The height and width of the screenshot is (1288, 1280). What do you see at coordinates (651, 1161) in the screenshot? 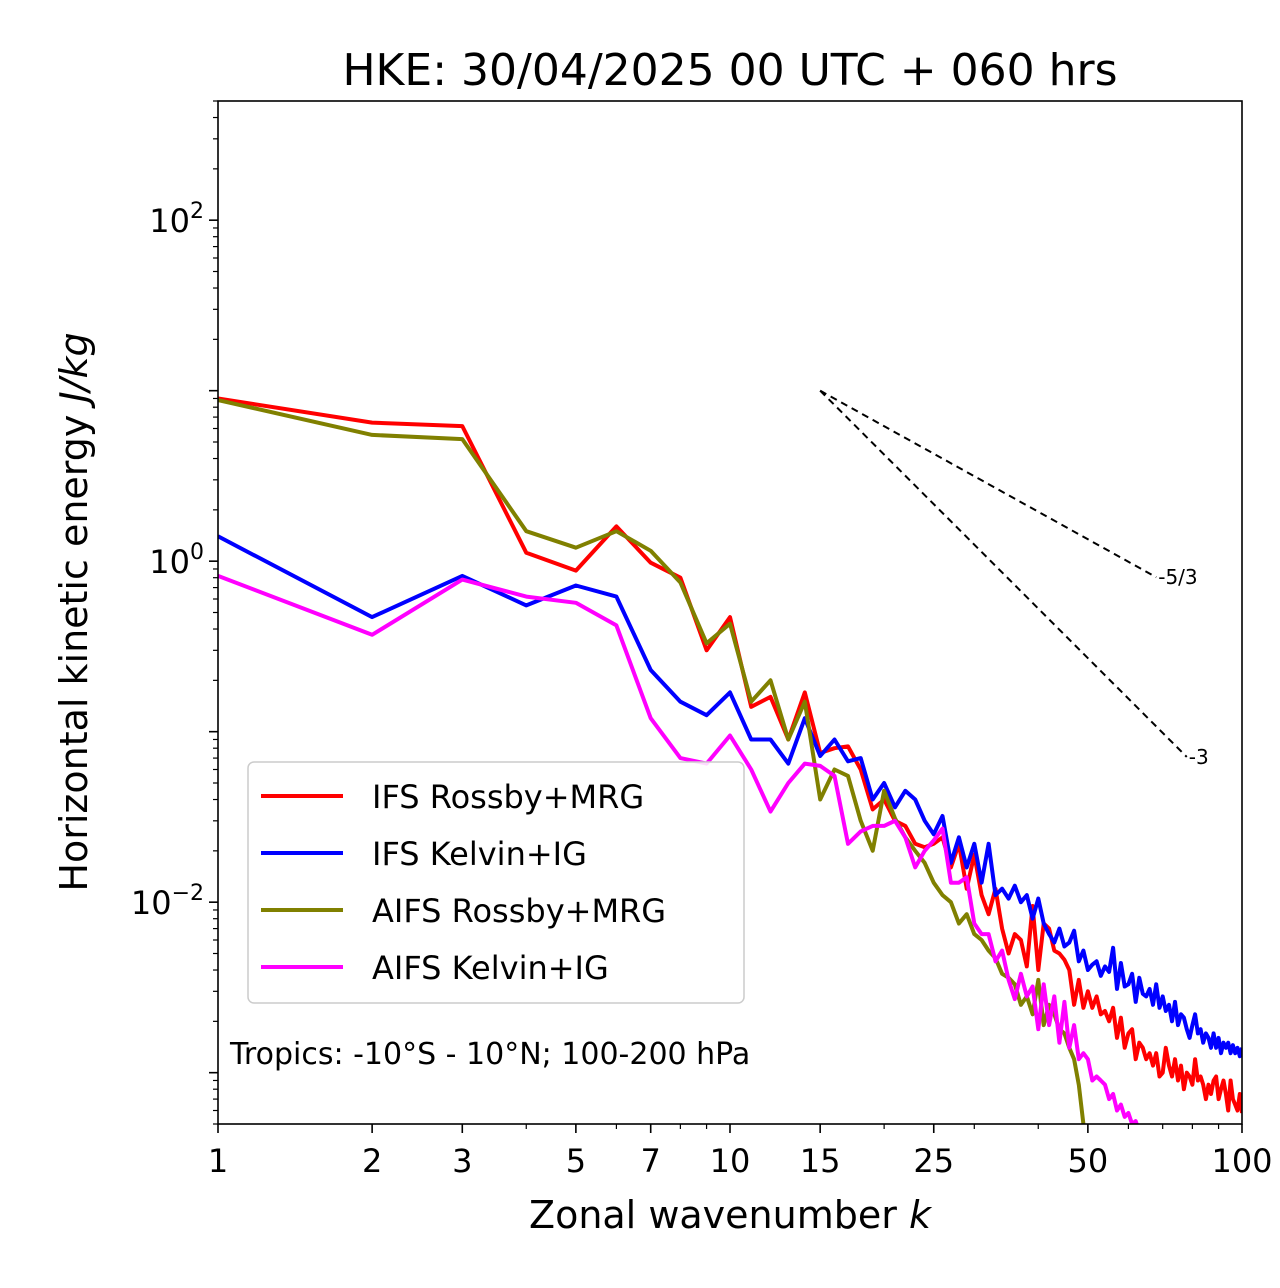
I see `x-tick-label: 7` at bounding box center [651, 1161].